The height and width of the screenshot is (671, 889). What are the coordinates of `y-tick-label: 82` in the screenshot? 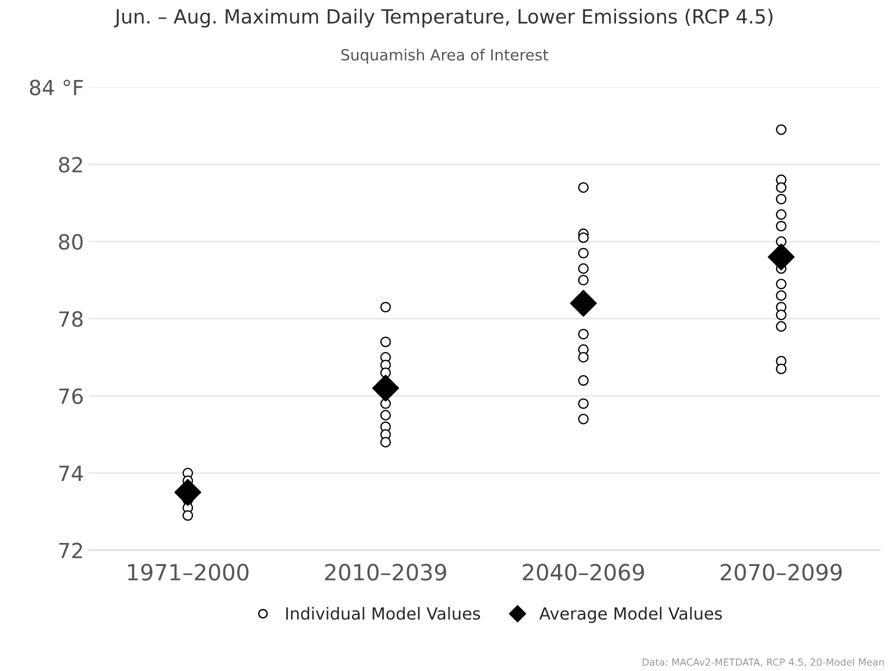 It's located at (70, 164).